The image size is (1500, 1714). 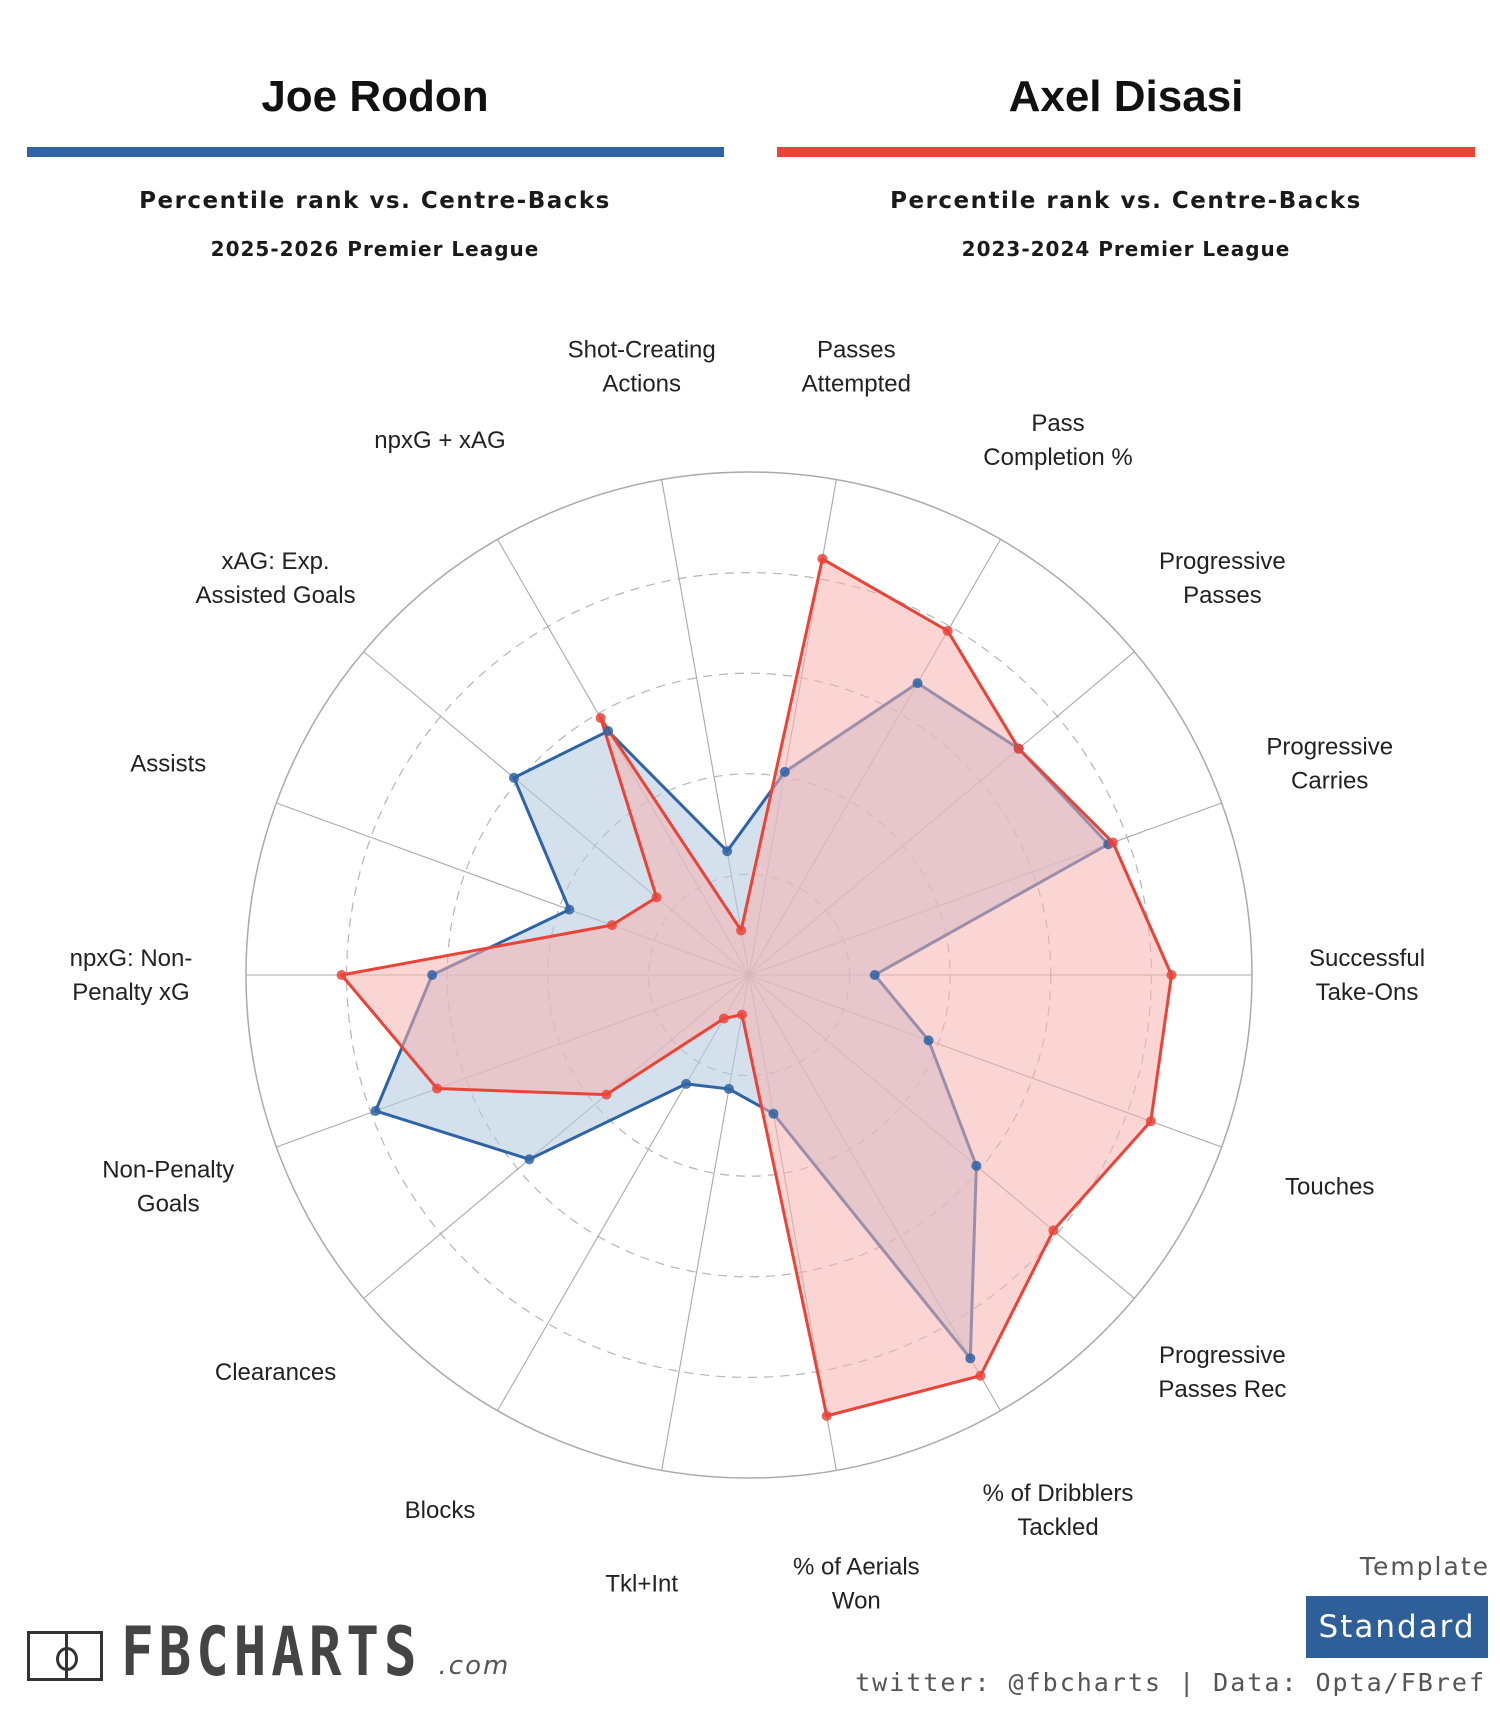 I want to click on player-right-name: Axel Disasi, so click(x=1126, y=96).